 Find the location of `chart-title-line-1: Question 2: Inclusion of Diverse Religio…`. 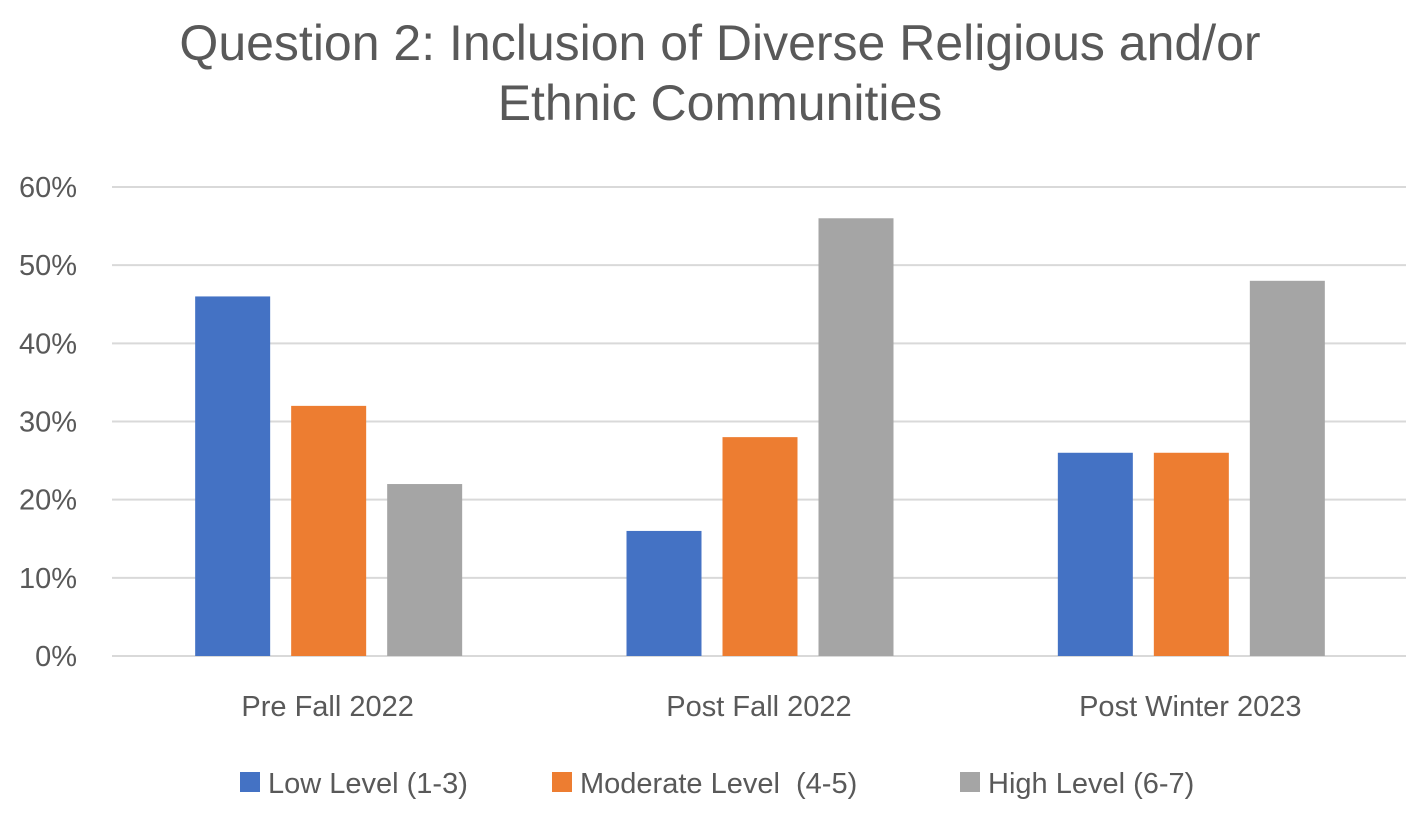

chart-title-line-1: Question 2: Inclusion of Diverse Religio… is located at coordinates (719, 43).